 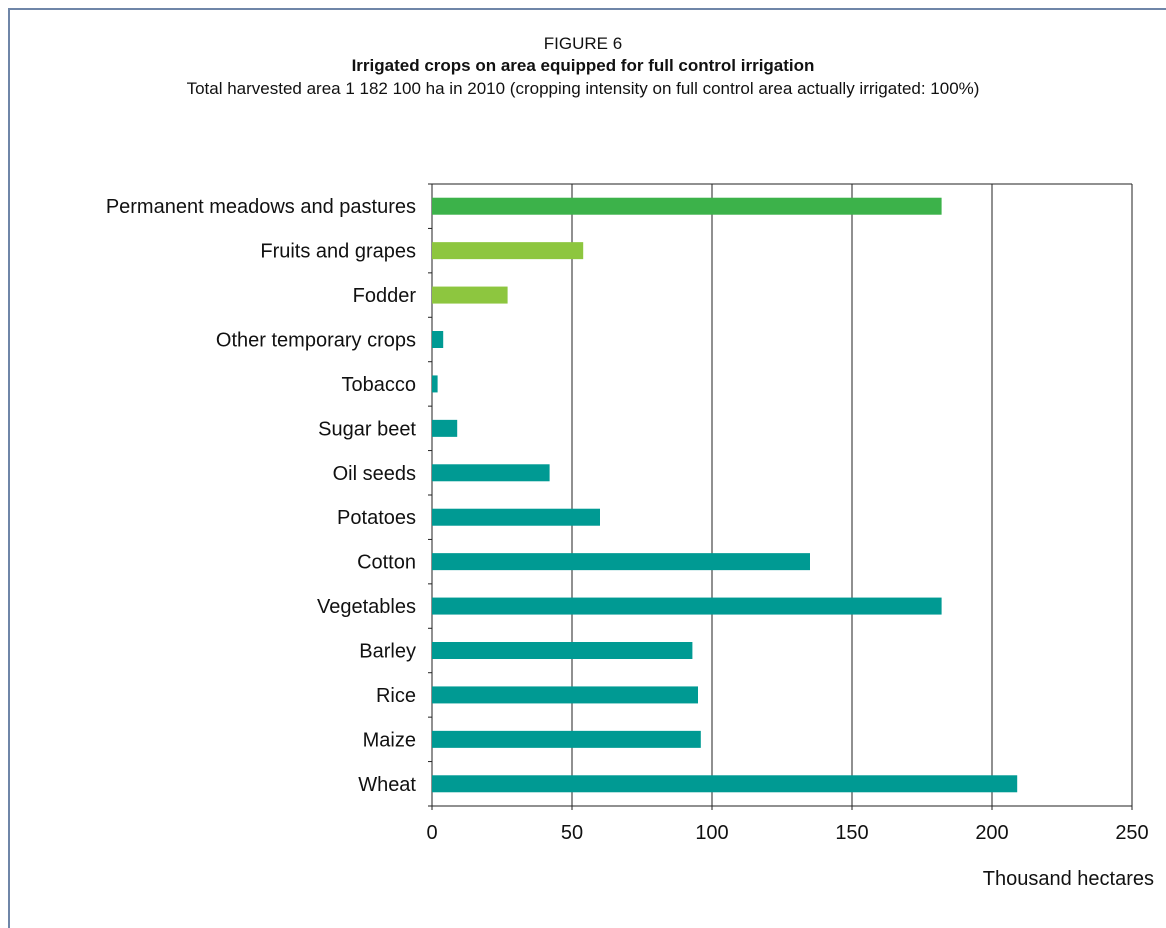 I want to click on category-label: Fodder, so click(x=385, y=296).